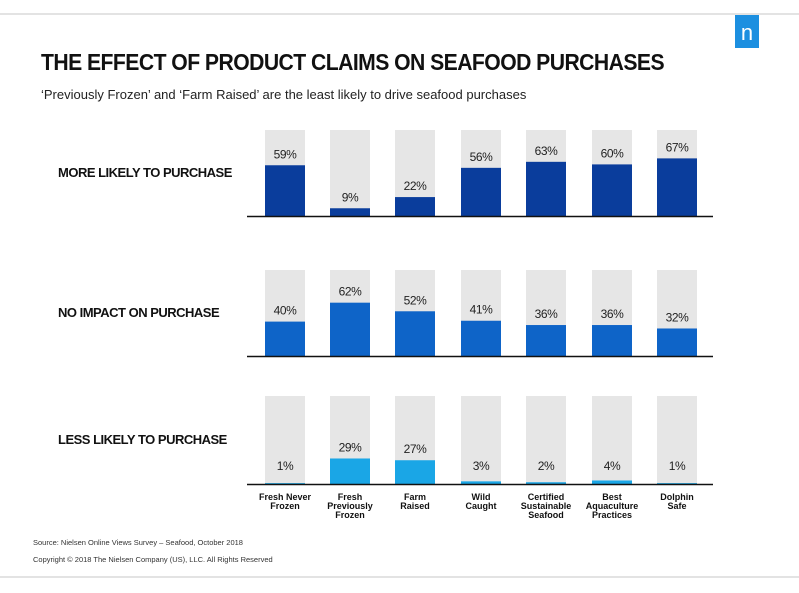  I want to click on value-label-more-likely-to-purchase-3: 56%, so click(482, 157).